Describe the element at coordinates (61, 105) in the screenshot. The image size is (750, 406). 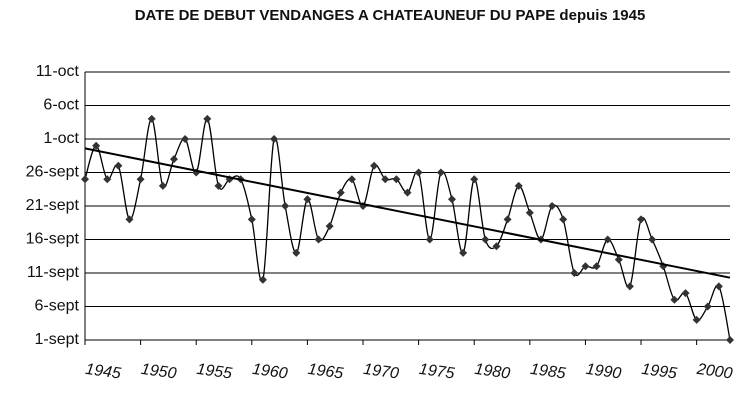
I see `y-tick-label: 6-oct` at that location.